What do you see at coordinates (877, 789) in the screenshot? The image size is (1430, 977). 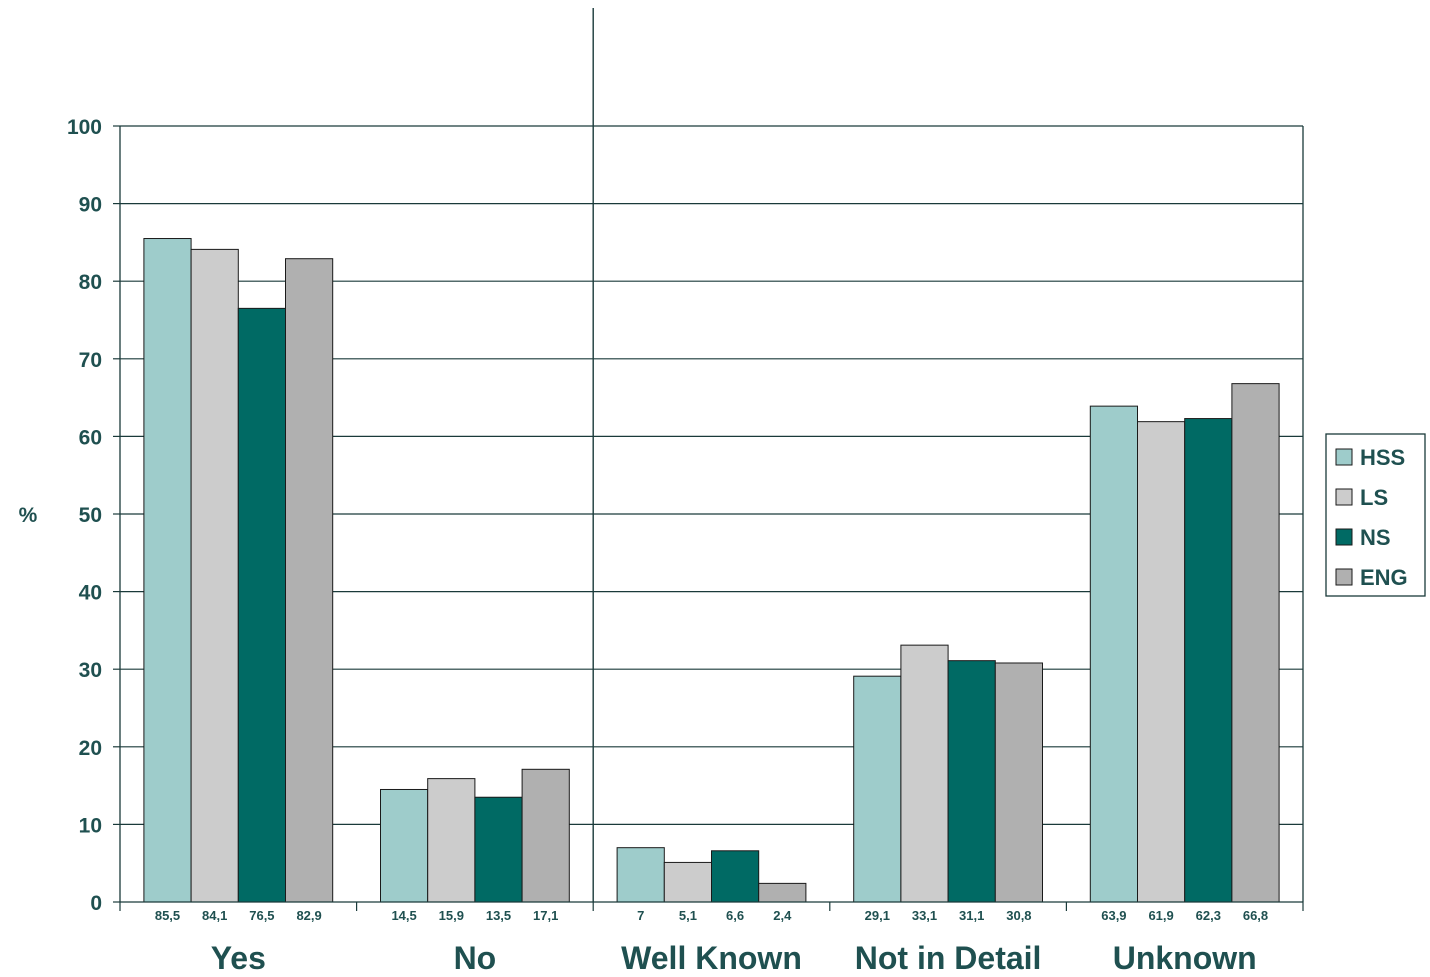 I see `bar-hss-not-in-detail` at bounding box center [877, 789].